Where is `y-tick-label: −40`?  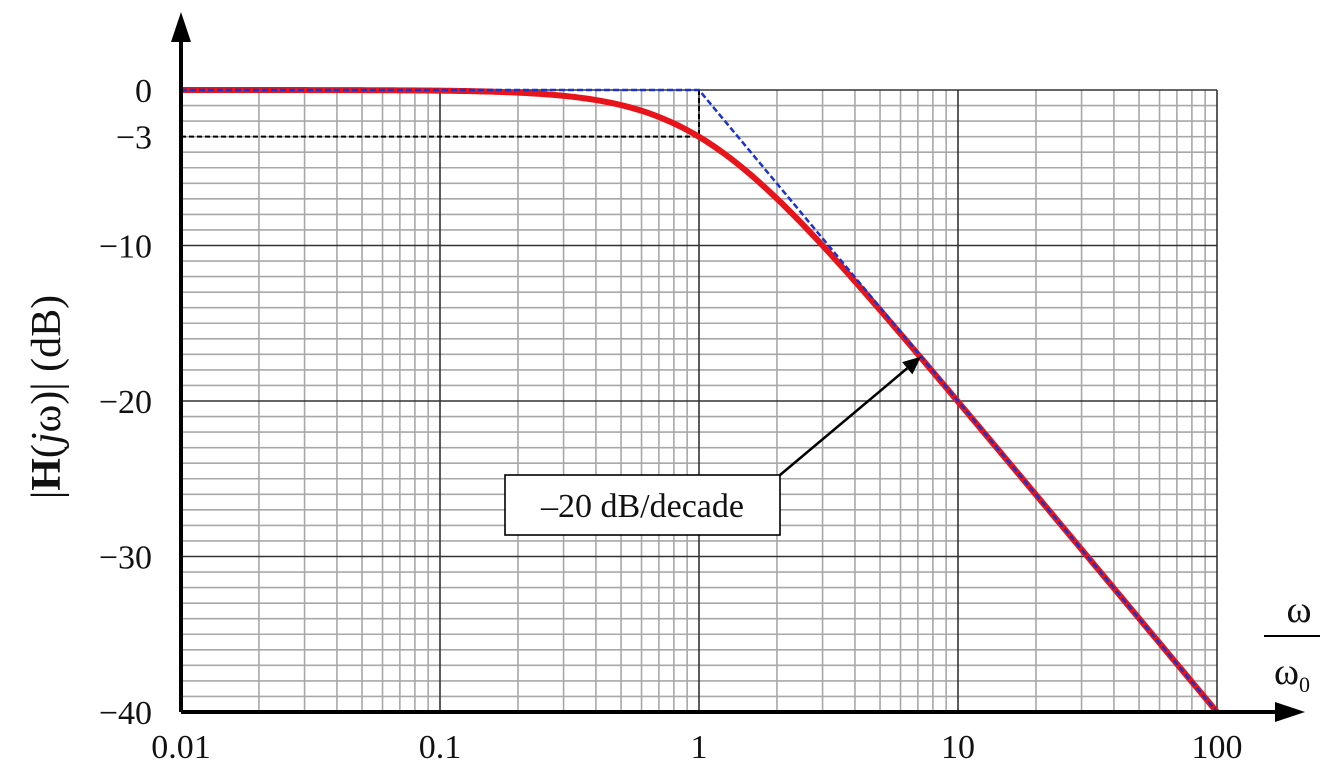 y-tick-label: −40 is located at coordinates (125, 713).